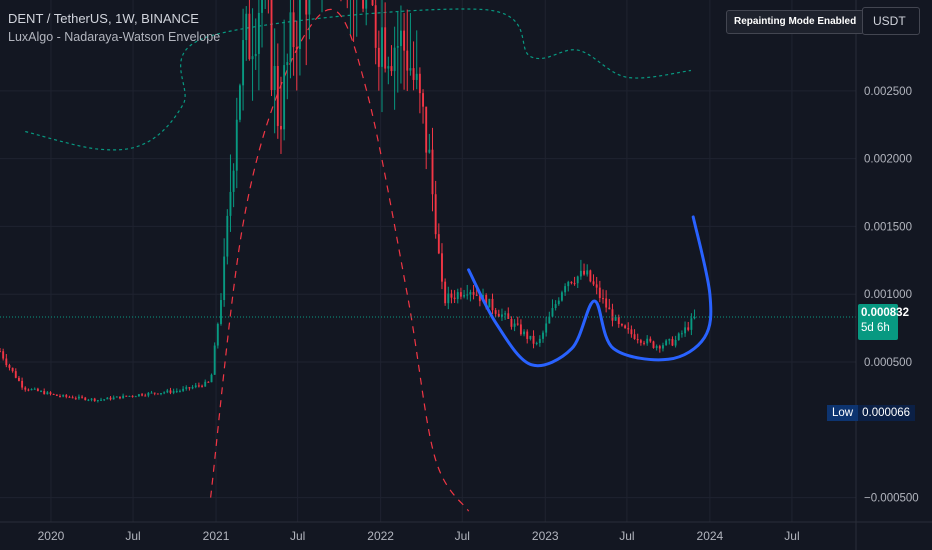  I want to click on y-tick-label: 0.001500, so click(888, 227).